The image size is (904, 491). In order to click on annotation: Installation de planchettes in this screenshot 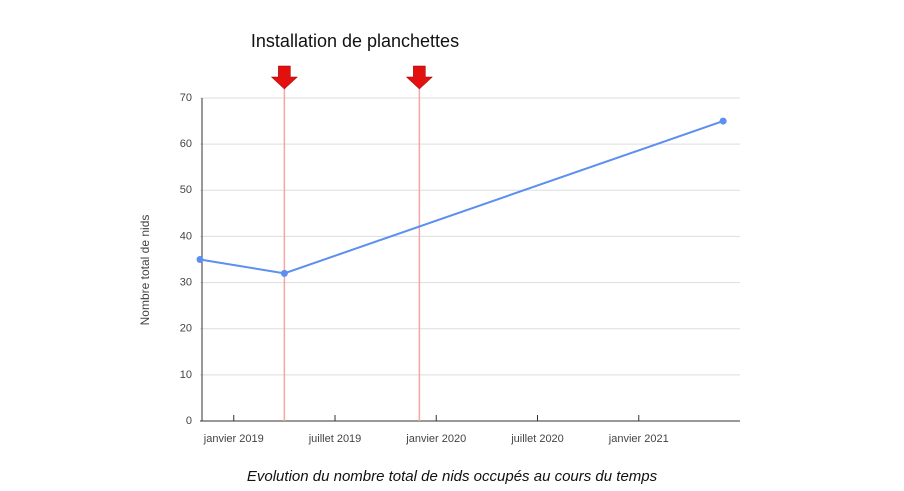, I will do `click(355, 41)`.